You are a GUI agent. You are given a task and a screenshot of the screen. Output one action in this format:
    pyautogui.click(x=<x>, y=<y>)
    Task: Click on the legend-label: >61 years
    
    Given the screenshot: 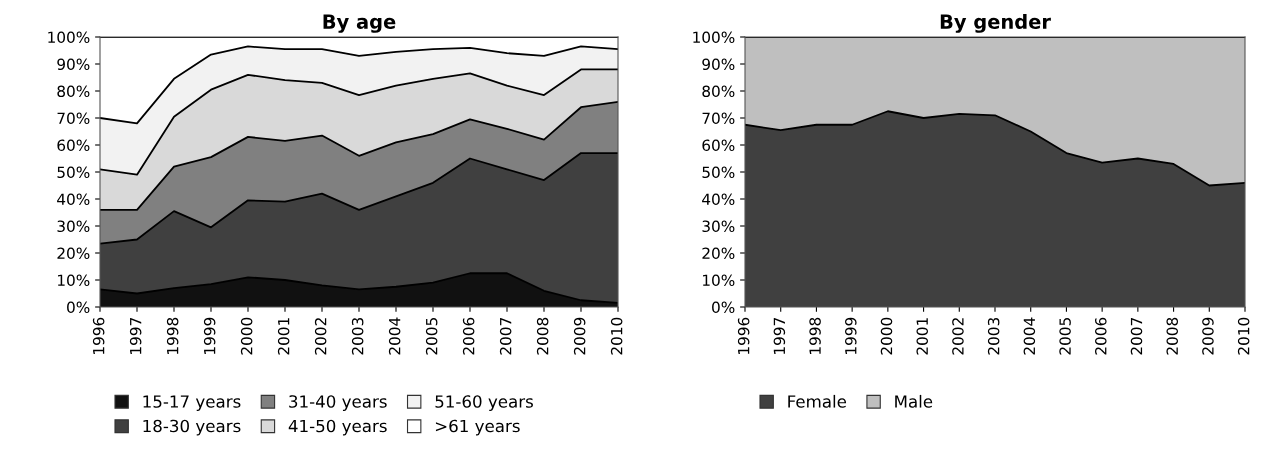 What is the action you would take?
    pyautogui.click(x=477, y=427)
    